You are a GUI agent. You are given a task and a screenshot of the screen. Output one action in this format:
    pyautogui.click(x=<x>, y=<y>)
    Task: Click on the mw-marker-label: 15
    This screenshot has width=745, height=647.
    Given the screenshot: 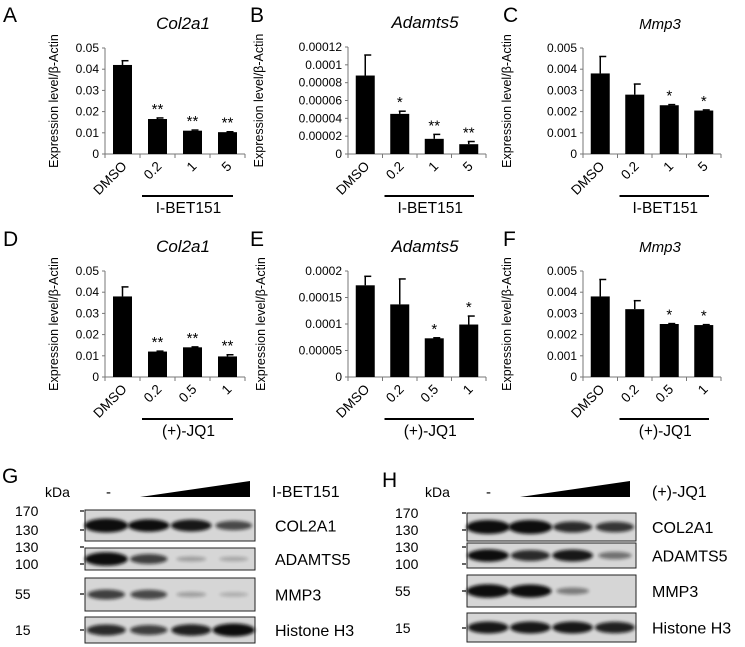 What is the action you would take?
    pyautogui.click(x=403, y=628)
    